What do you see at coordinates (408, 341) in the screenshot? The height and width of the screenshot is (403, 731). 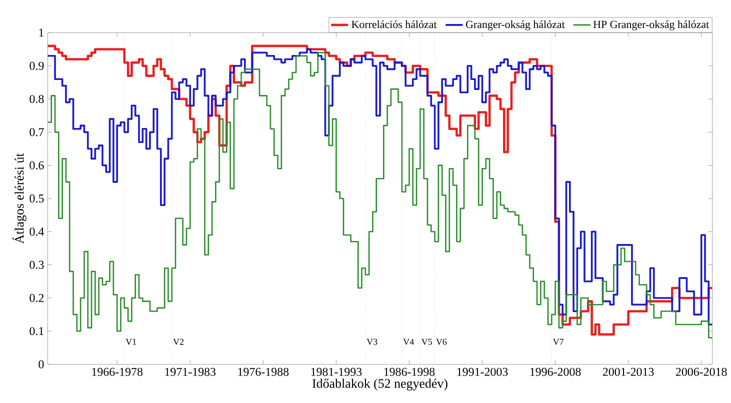 I see `annotation: V4` at bounding box center [408, 341].